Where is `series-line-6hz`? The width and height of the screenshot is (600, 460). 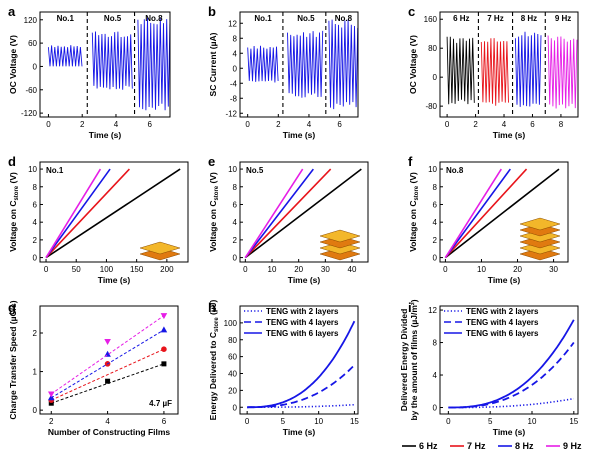 series-line-6hz is located at coordinates (303, 213).